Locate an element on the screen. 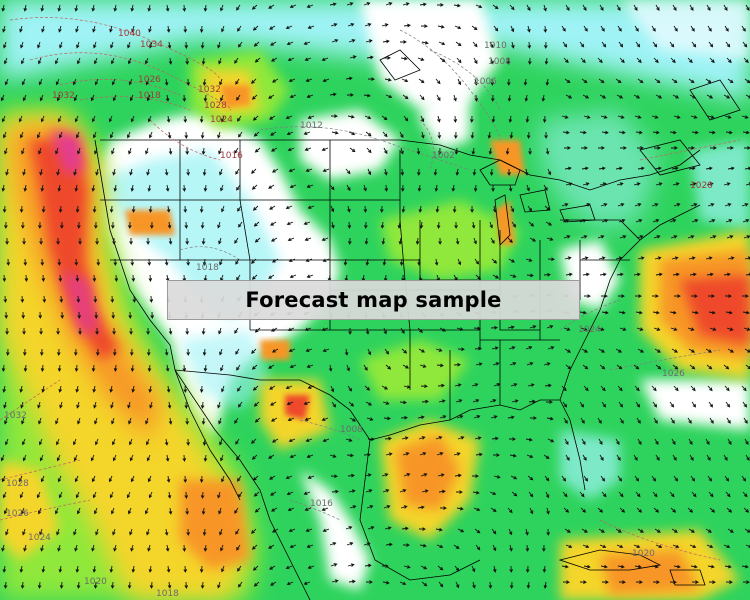 The image size is (750, 600). isobar-label: 1012 is located at coordinates (311, 126).